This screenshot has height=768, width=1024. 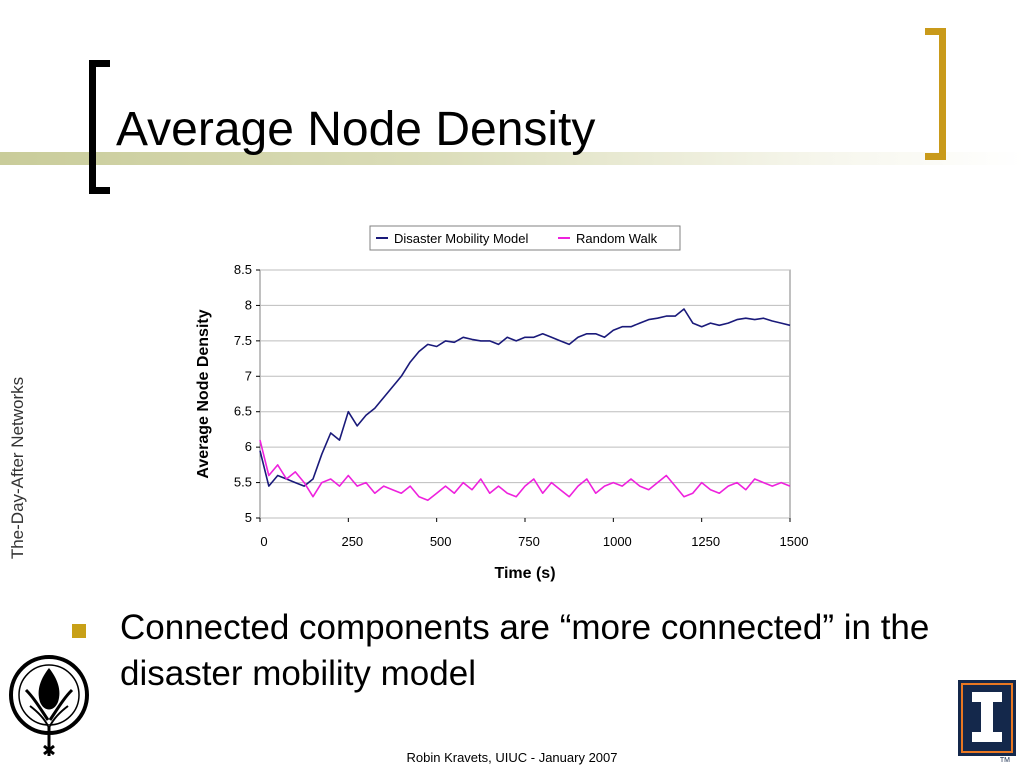 I want to click on y-tick-label: 7, so click(x=248, y=375).